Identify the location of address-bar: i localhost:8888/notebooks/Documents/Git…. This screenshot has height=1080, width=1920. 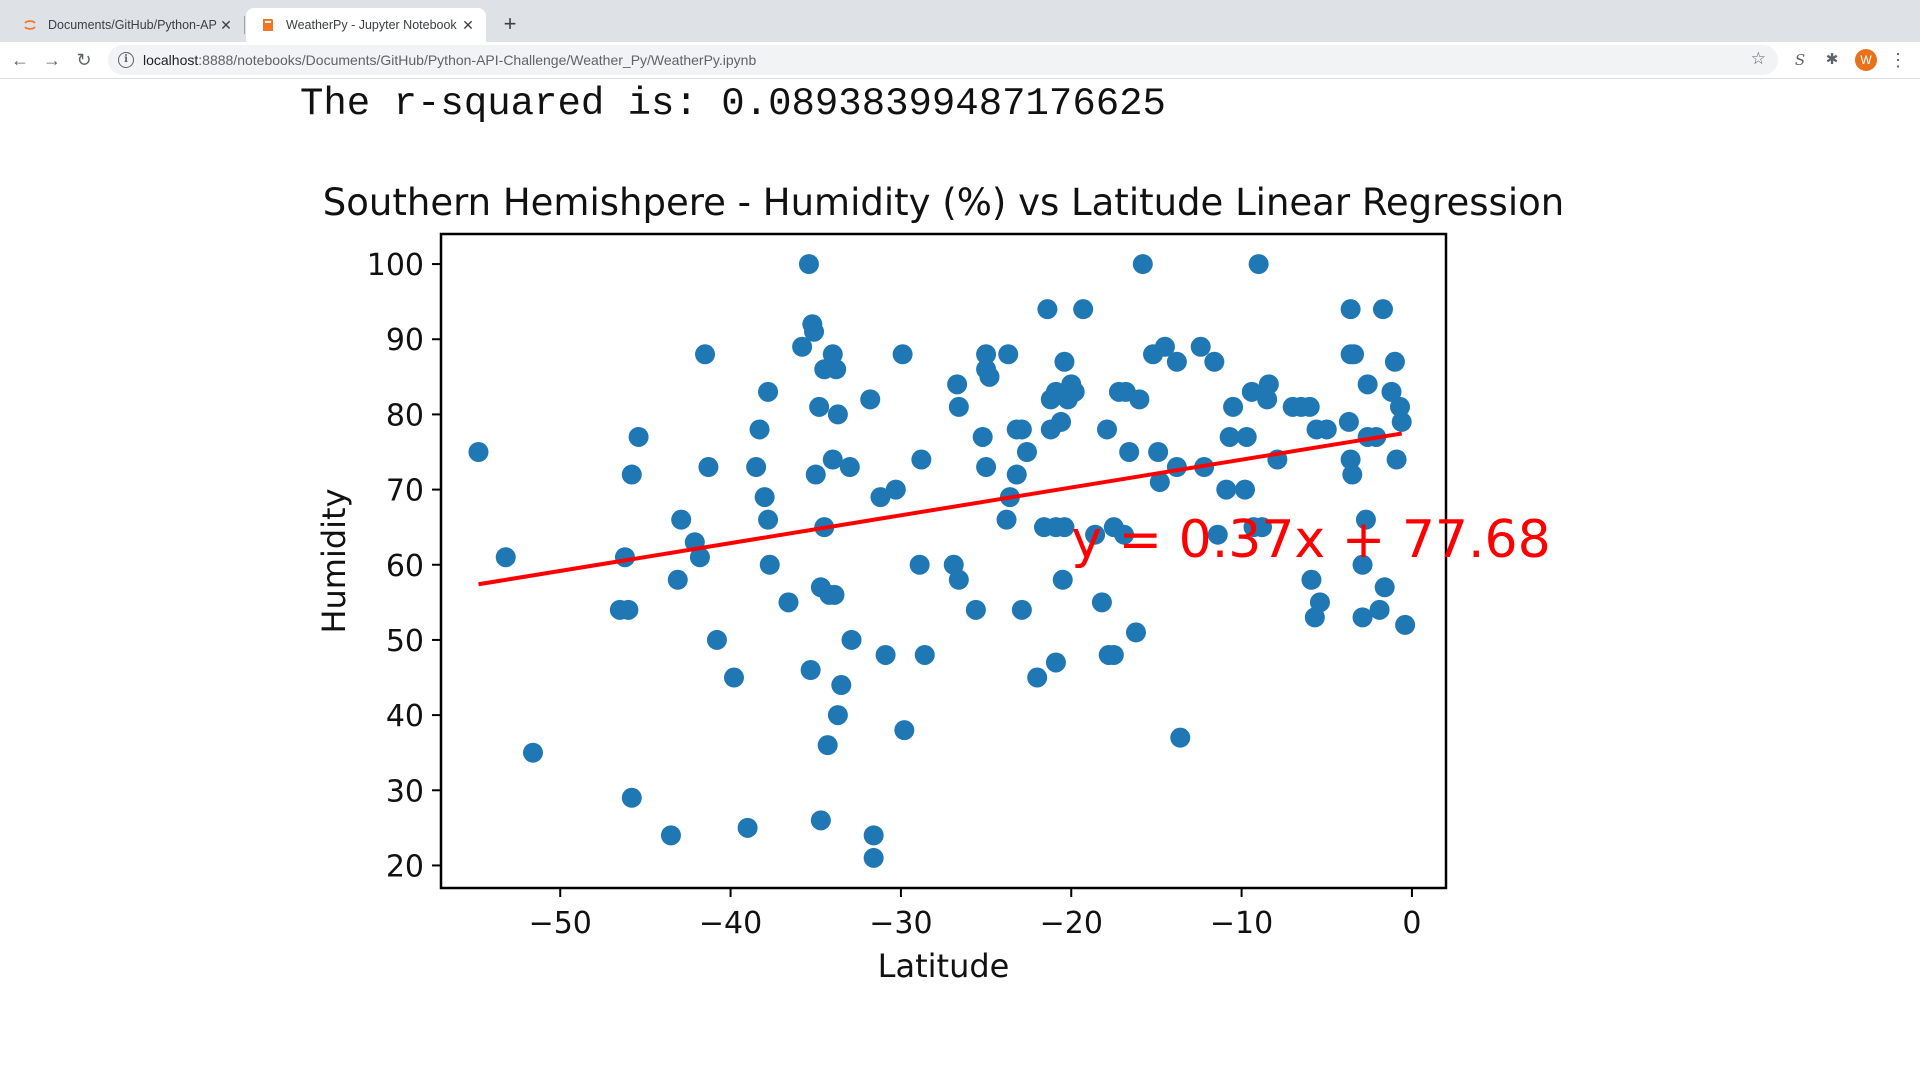
(943, 60).